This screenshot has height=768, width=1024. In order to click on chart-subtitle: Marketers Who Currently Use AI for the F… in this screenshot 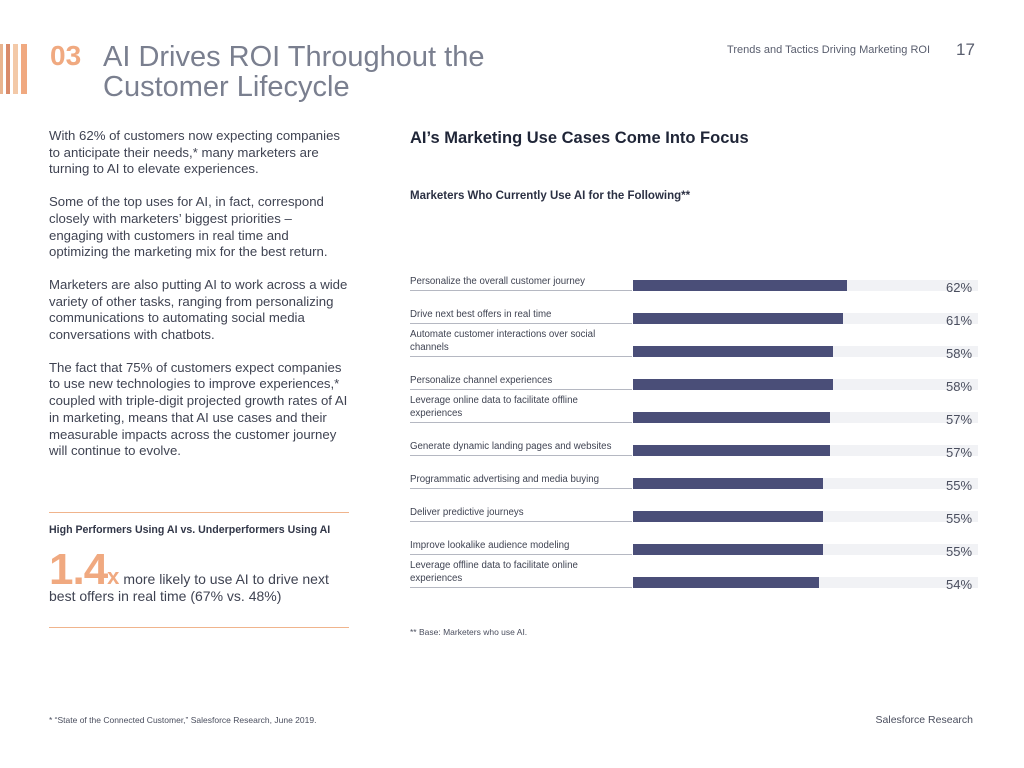, I will do `click(550, 196)`.